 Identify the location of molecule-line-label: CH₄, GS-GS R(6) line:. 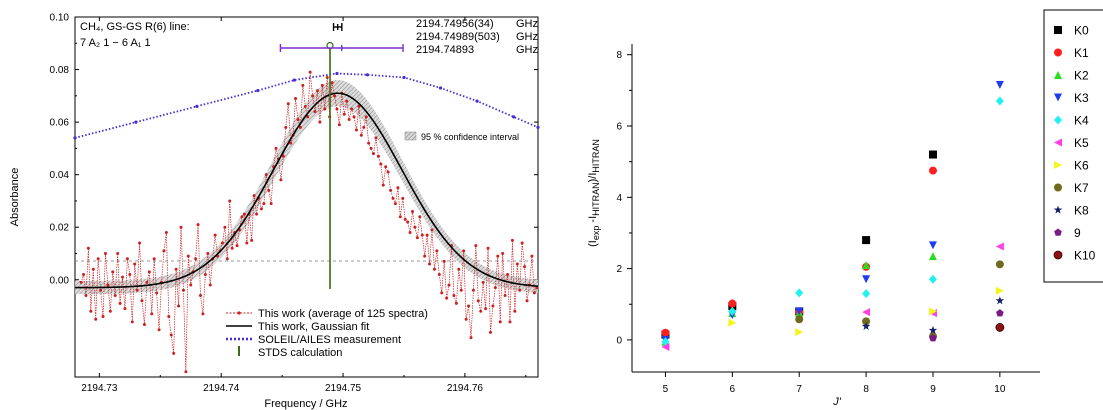
(135, 27).